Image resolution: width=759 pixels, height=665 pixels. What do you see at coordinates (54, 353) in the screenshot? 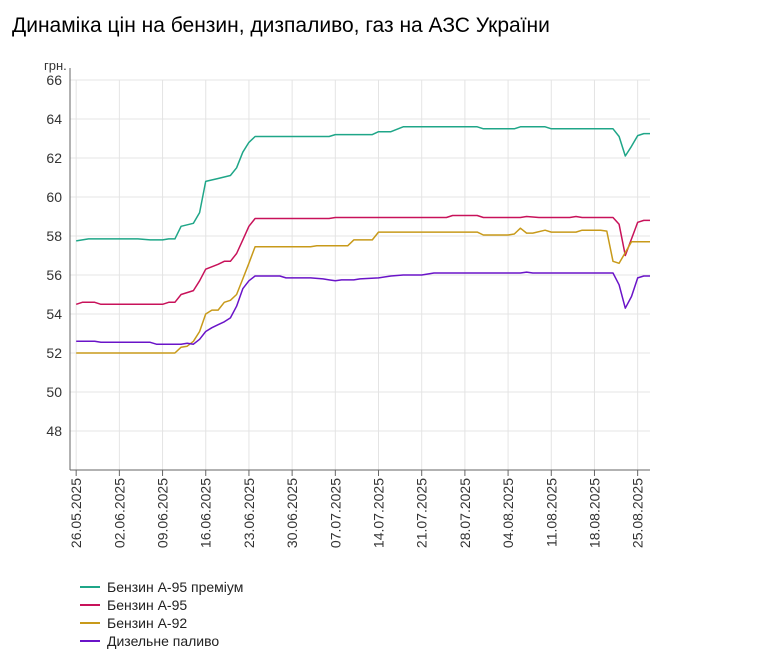
I see `y-tick-label: 52` at bounding box center [54, 353].